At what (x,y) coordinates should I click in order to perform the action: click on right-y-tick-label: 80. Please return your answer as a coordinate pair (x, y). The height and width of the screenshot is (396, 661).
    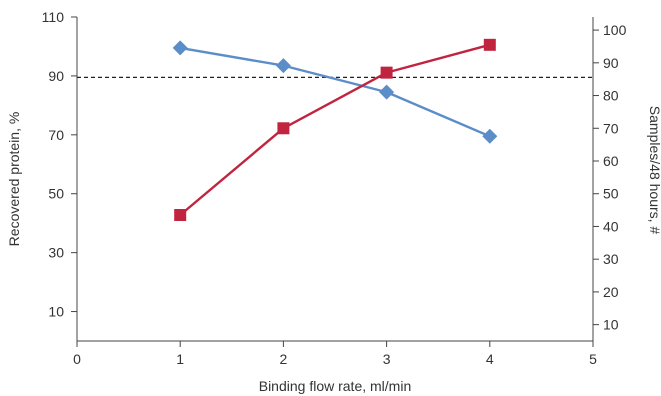
    Looking at the image, I should click on (611, 96).